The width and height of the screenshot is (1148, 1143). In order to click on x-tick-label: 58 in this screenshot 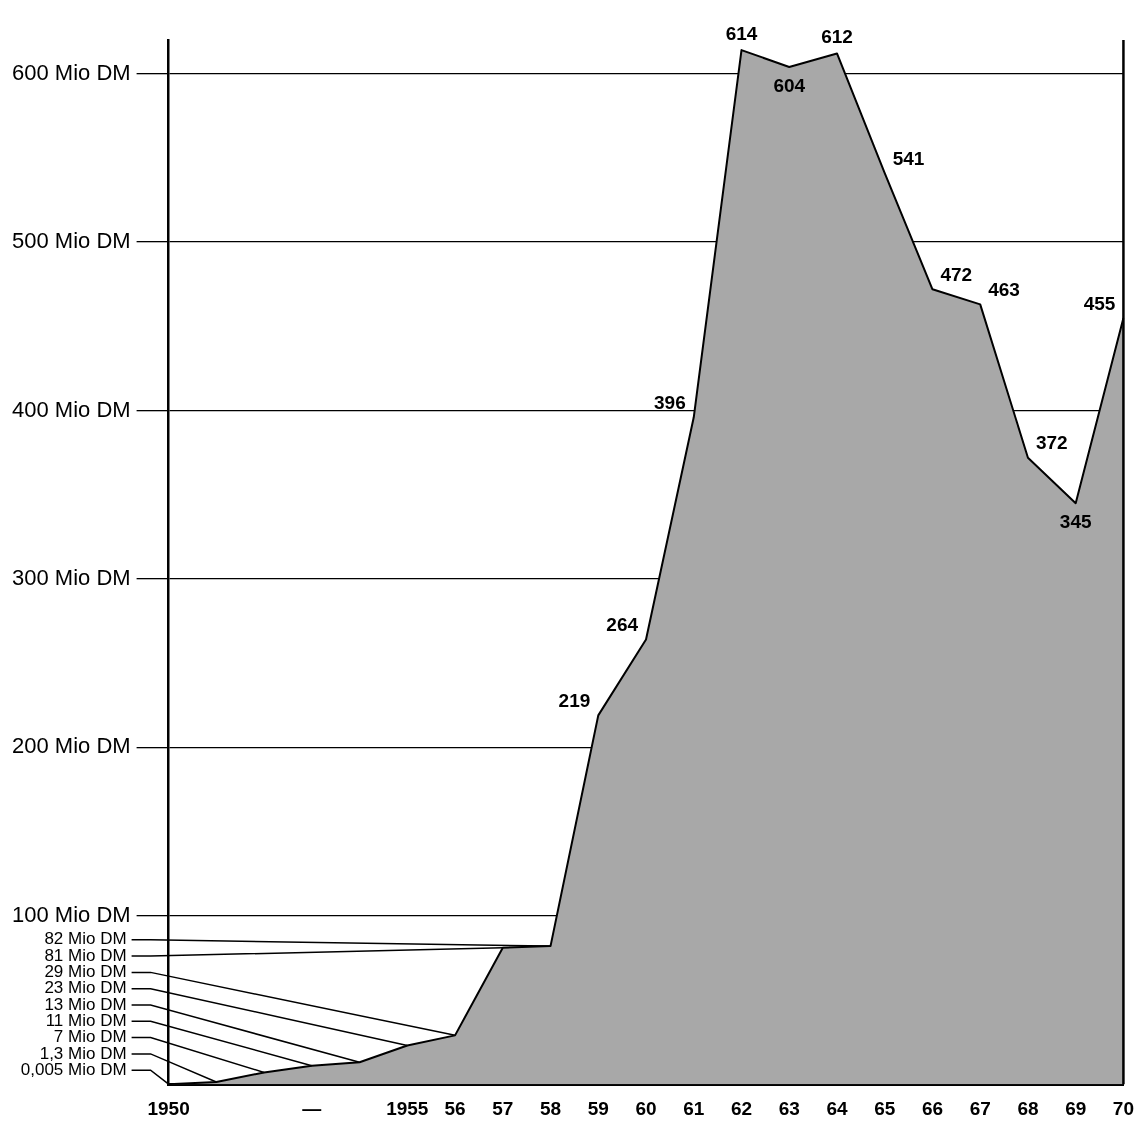, I will do `click(550, 1108)`.